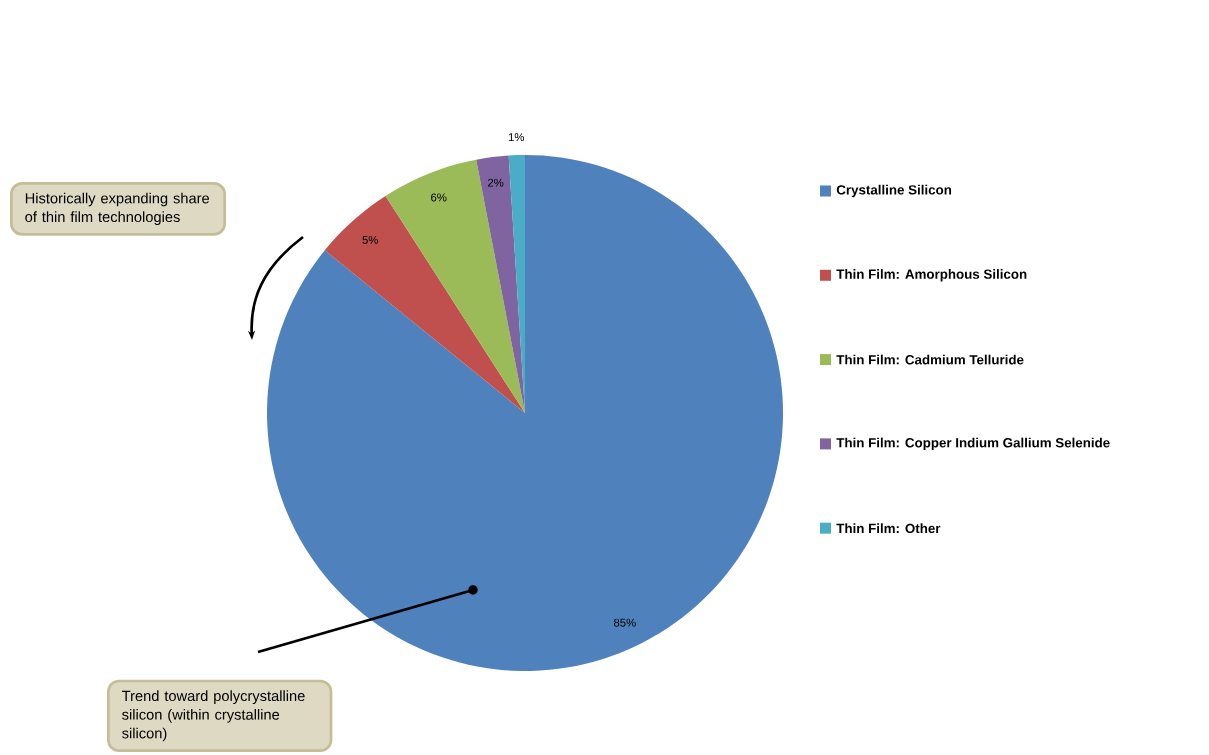 This screenshot has height=755, width=1209. Describe the element at coordinates (117, 208) in the screenshot. I see `text: Historically expanding share of thin film technologies` at that location.